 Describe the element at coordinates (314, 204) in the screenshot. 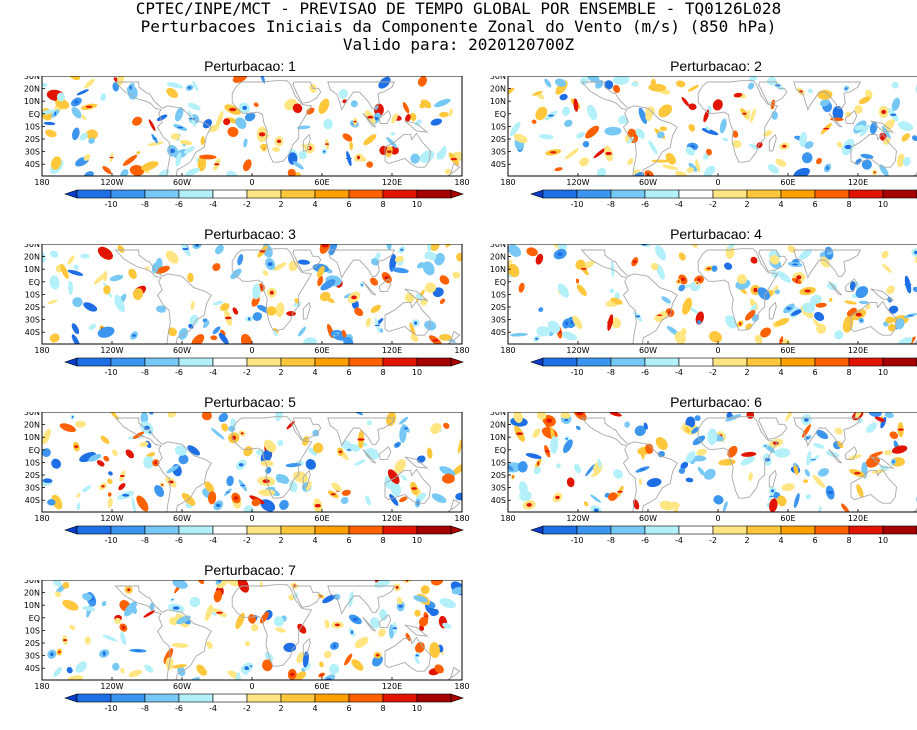

I see `colorbar-label: 4` at that location.